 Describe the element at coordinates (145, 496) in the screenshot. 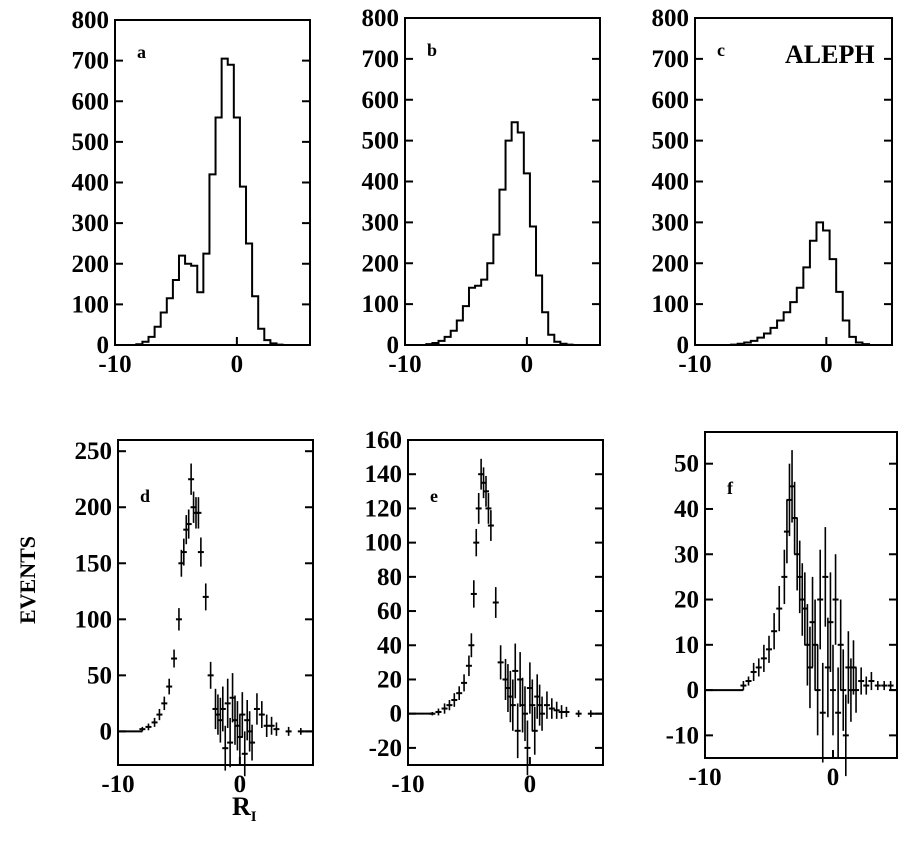

I see `panel-letter-d: d` at that location.